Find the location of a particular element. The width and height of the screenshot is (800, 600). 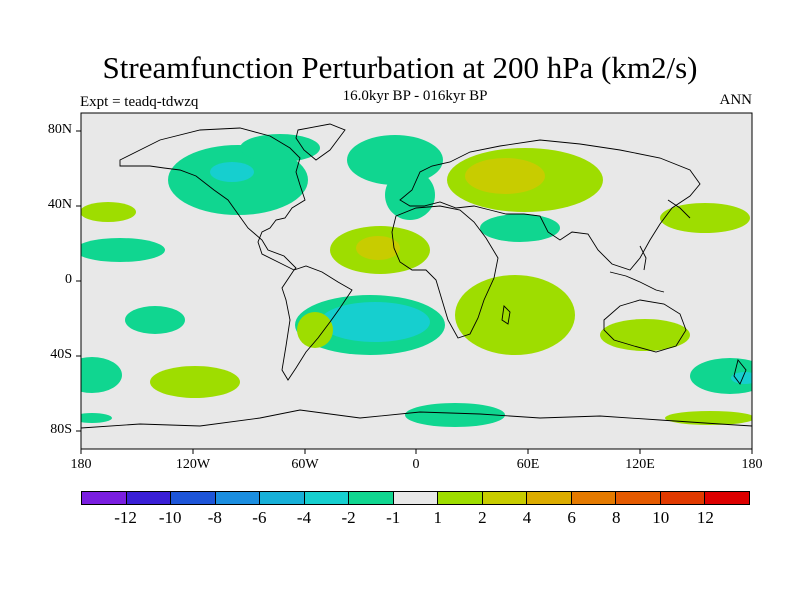

colorbar-label: 12 is located at coordinates (705, 517).